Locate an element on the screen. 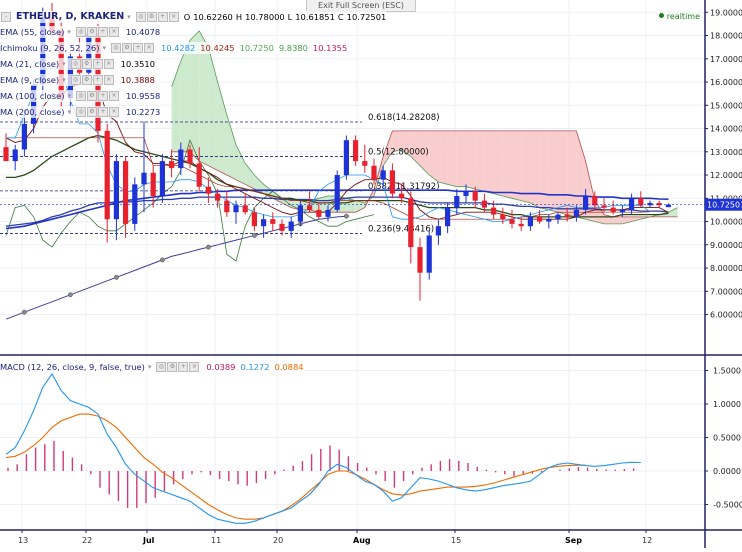  macd-label: MACD (12, 26, close, 9, false, true) is located at coordinates (72, 367).